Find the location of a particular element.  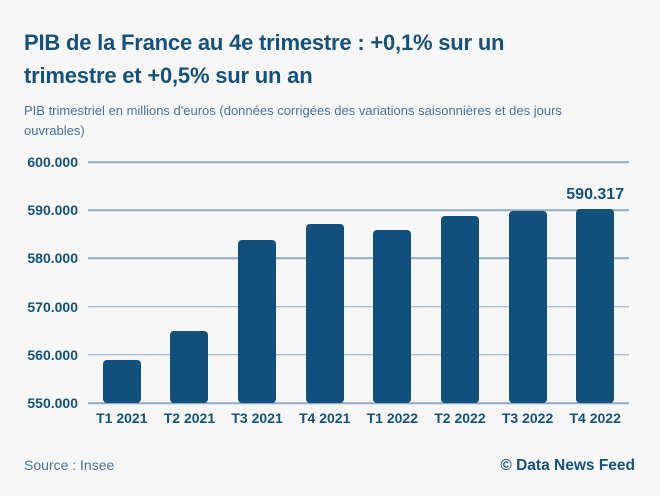

bar-value-label: 590.317 is located at coordinates (595, 194).